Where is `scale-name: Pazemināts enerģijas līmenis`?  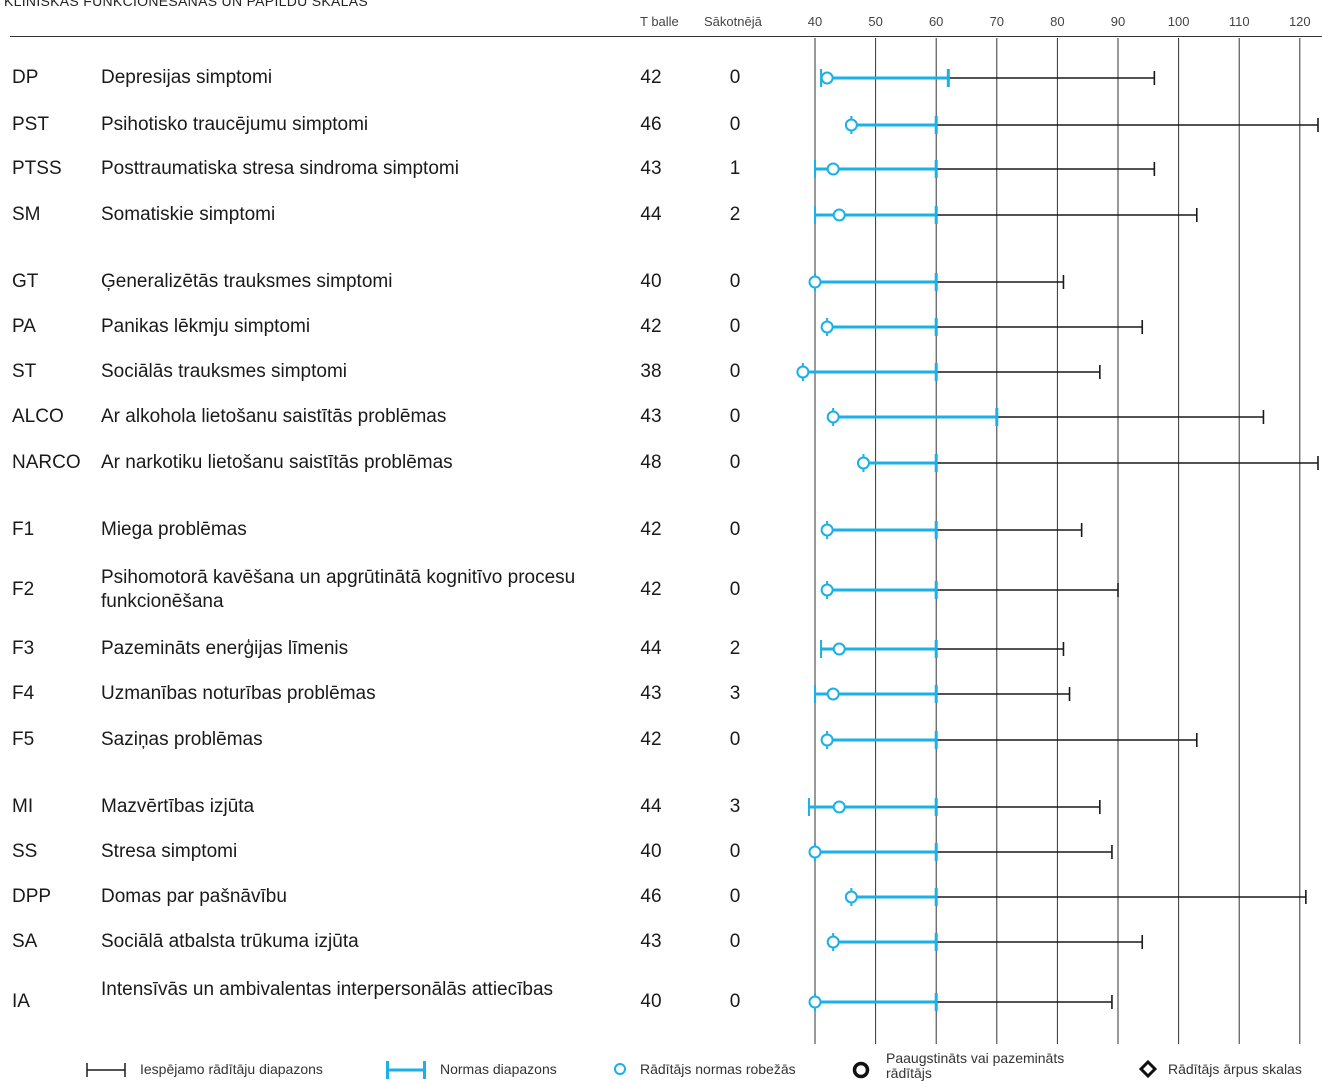 scale-name: Pazemināts enerģijas līmenis is located at coordinates (225, 648).